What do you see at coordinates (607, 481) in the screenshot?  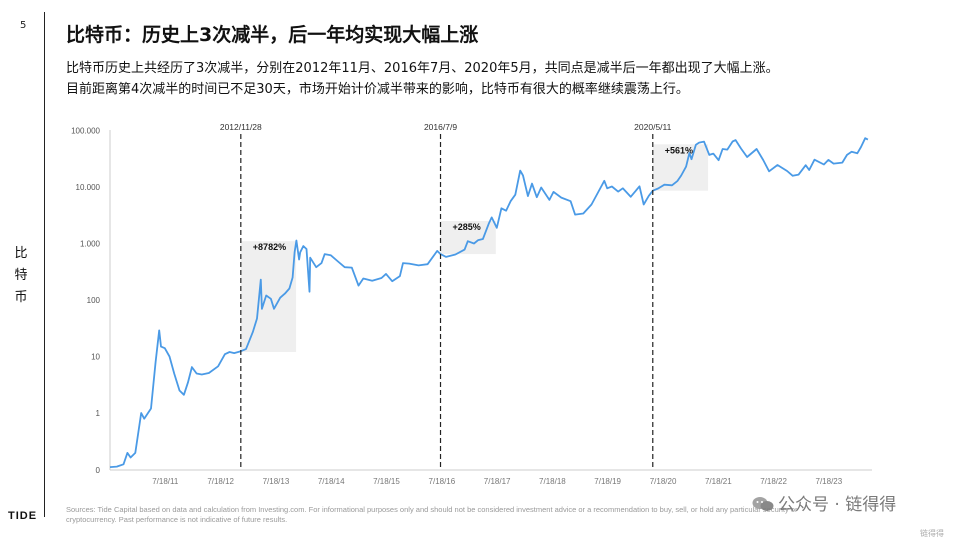 I see `x-tick-label: 7/18/19` at bounding box center [607, 481].